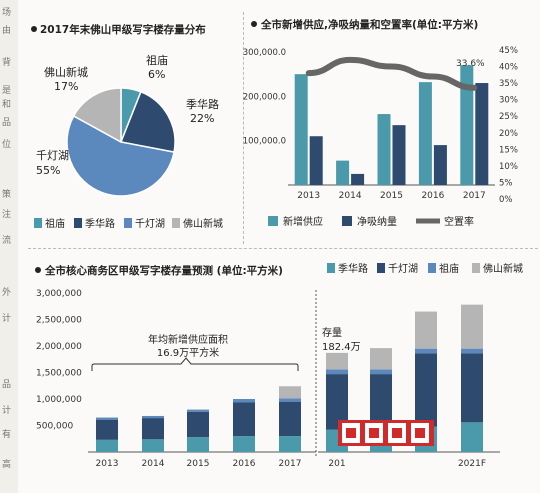 This screenshot has height=493, width=540. Describe the element at coordinates (123, 29) in the screenshot. I see `pie-title: 2017年末佛山甲级写字楼存量分布` at that location.